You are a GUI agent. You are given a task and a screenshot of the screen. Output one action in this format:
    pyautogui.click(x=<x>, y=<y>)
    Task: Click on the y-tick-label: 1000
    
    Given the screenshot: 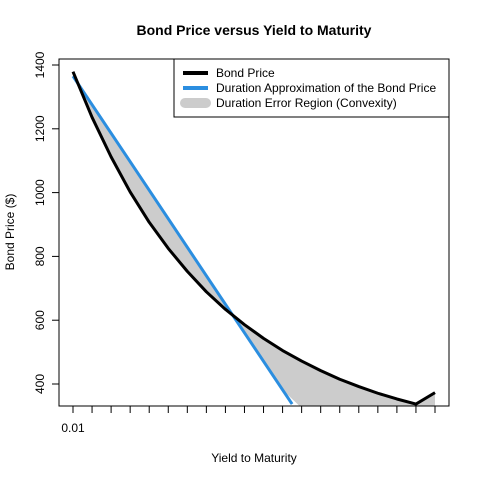 What is the action you would take?
    pyautogui.click(x=40, y=192)
    